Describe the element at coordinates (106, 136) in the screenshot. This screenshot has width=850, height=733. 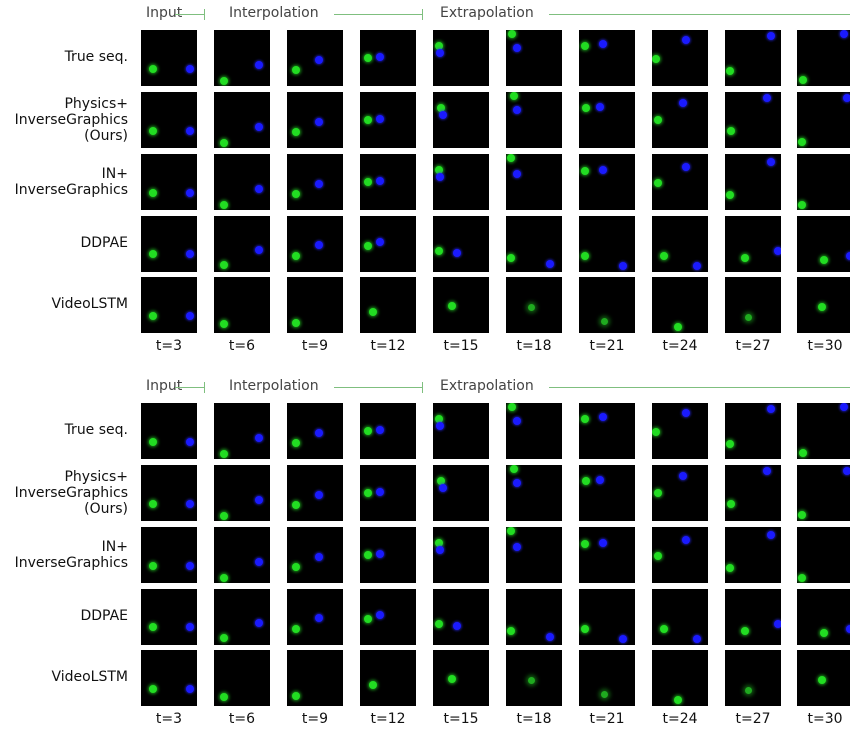
I see `row-label-line: (Ours)` at that location.